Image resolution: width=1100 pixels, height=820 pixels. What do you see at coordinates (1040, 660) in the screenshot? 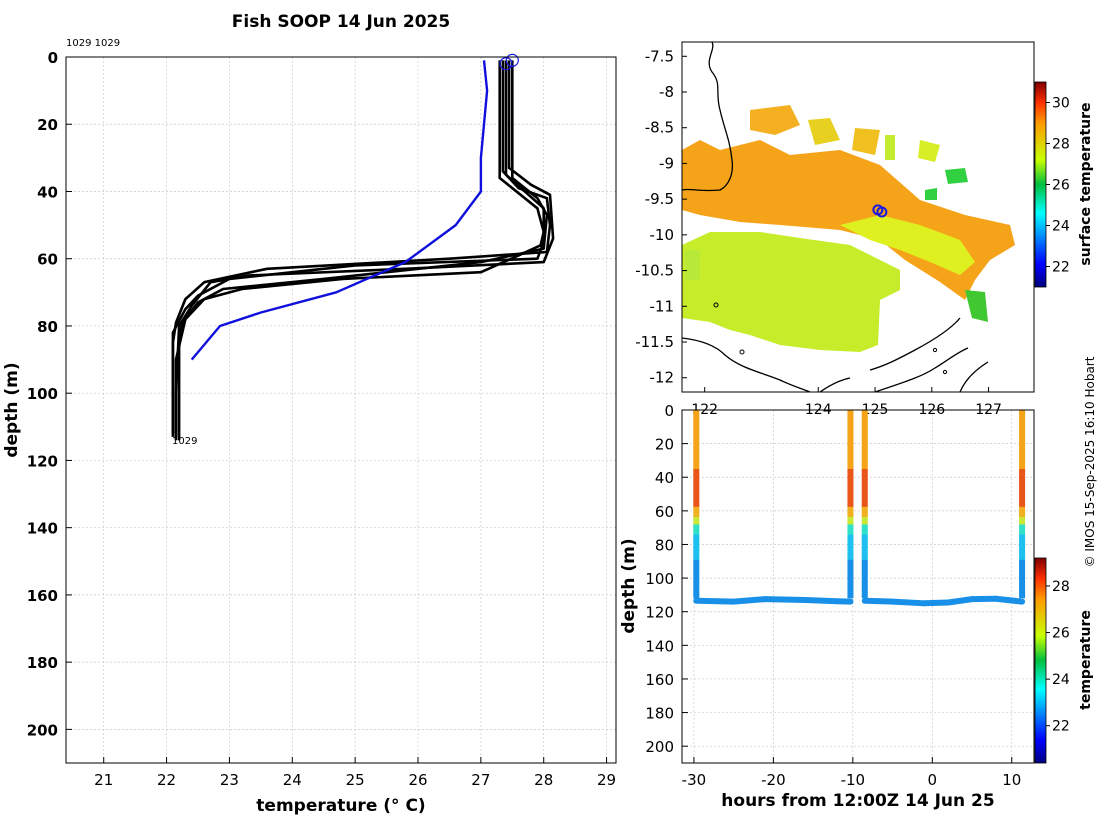
I see `section-colorbar` at bounding box center [1040, 660].